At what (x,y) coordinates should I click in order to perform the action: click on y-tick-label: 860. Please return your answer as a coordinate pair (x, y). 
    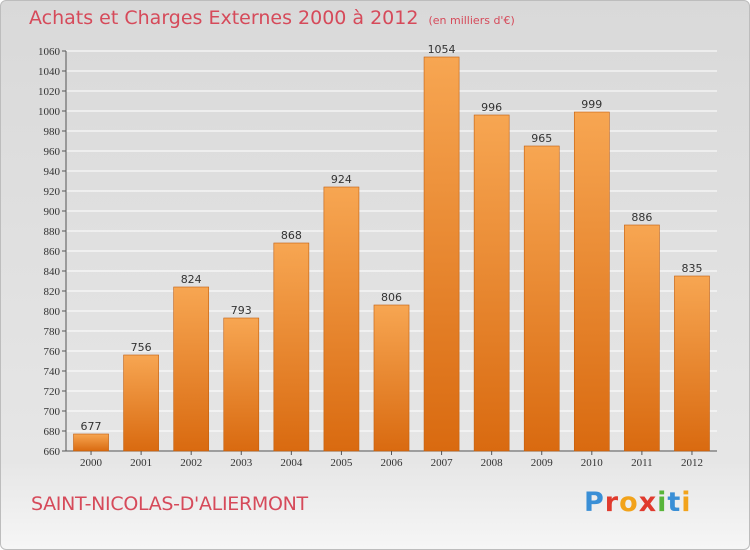
    Looking at the image, I should click on (52, 252).